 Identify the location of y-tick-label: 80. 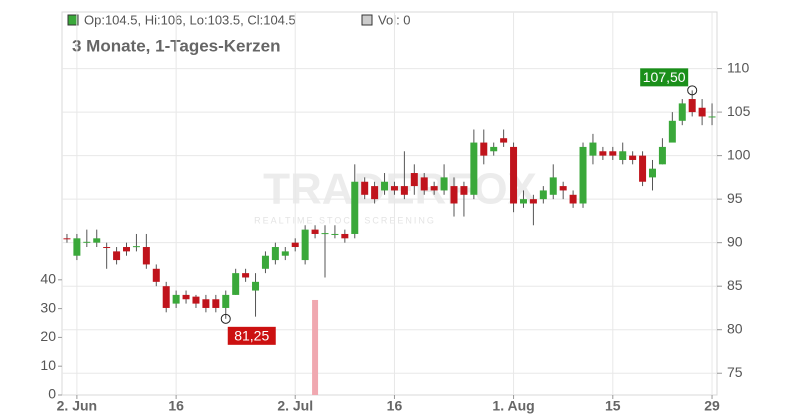
(735, 328).